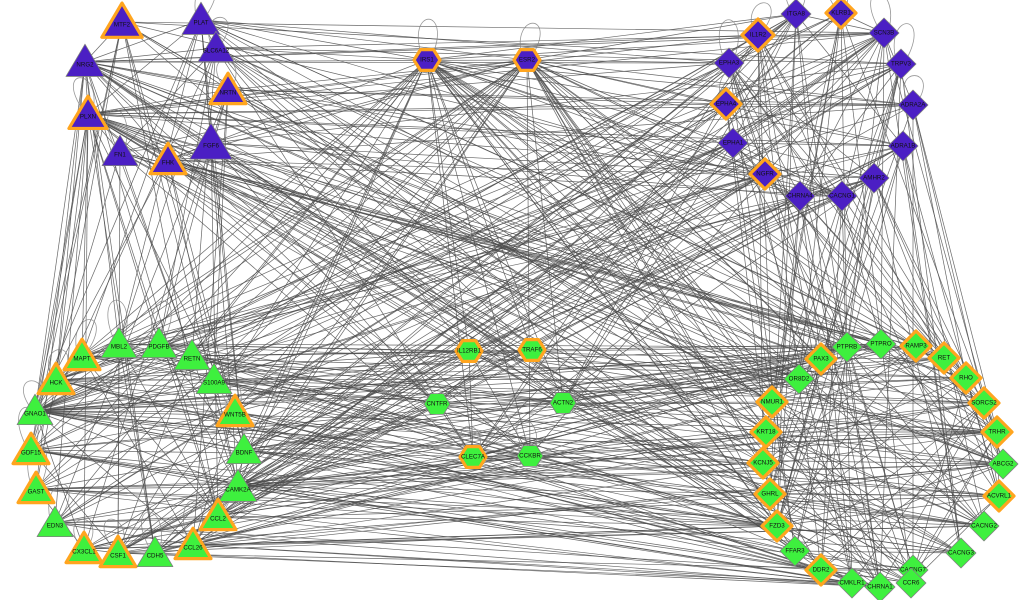 This screenshot has height=600, width=1027. I want to click on graph-node: CACNG3, so click(961, 553).